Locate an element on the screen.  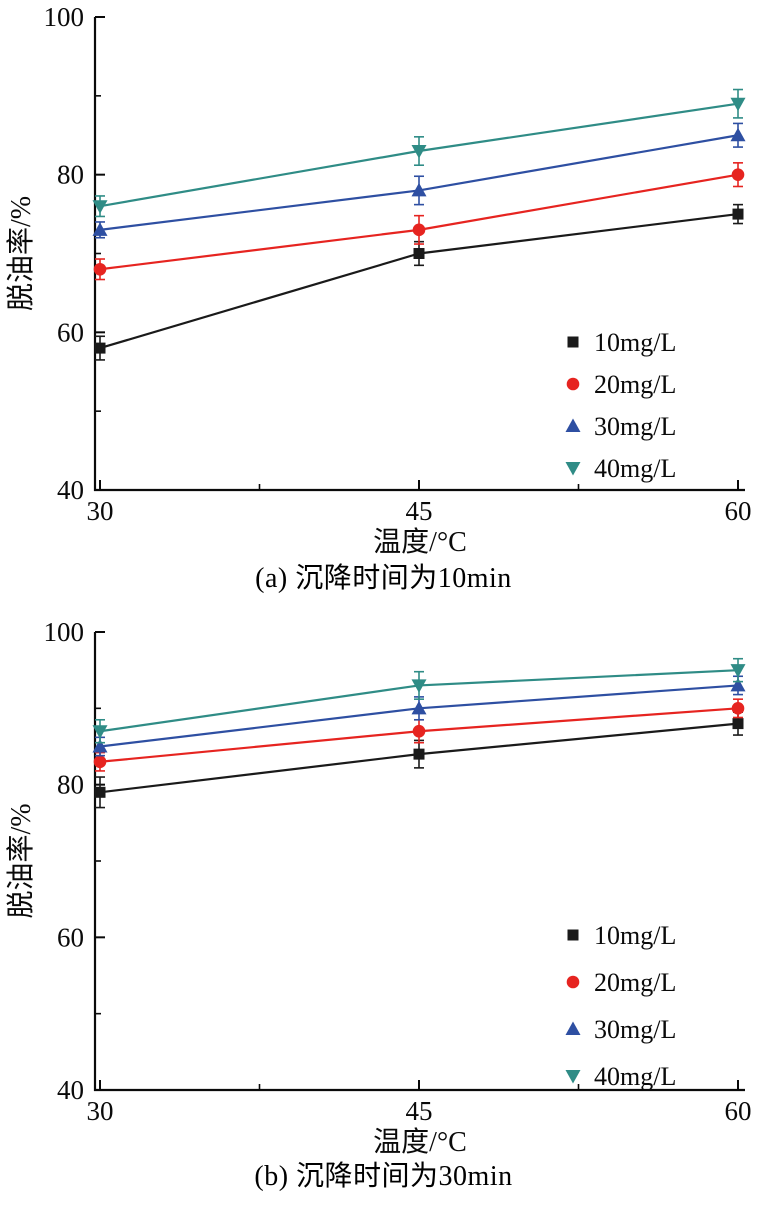
chart-a-caption: (a) 沉降时间为10min is located at coordinates (383, 578).